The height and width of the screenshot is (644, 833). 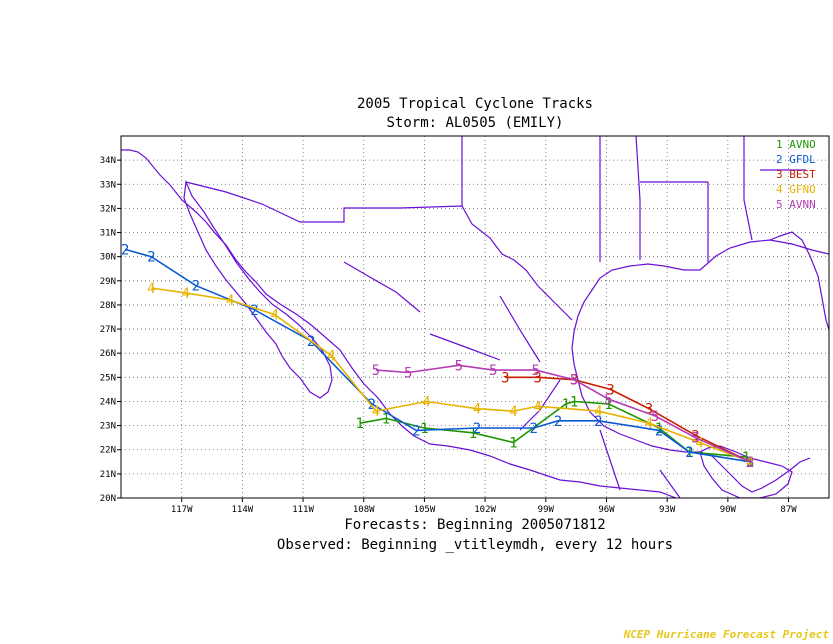 What do you see at coordinates (359, 424) in the screenshot?
I see `track-point-avno-11: 1` at bounding box center [359, 424].